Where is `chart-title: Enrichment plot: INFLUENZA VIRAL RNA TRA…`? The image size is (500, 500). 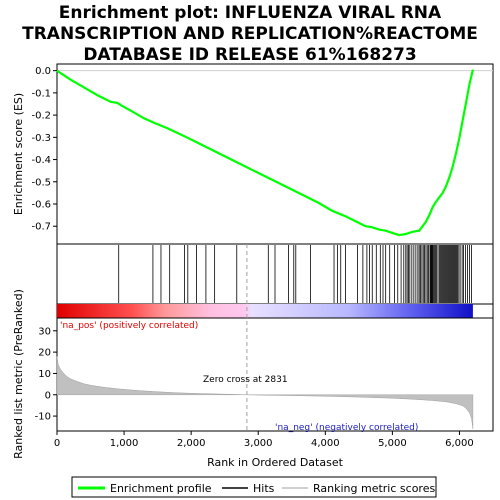 chart-title: Enrichment plot: INFLUENZA VIRAL RNA TRA… is located at coordinates (250, 34).